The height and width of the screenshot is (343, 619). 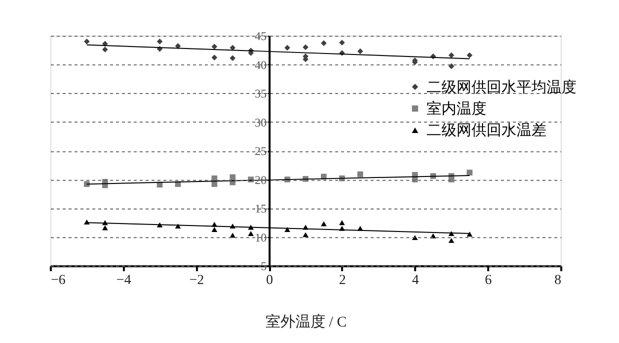 What do you see at coordinates (270, 279) in the screenshot?
I see `x-tick-label: 0` at bounding box center [270, 279].